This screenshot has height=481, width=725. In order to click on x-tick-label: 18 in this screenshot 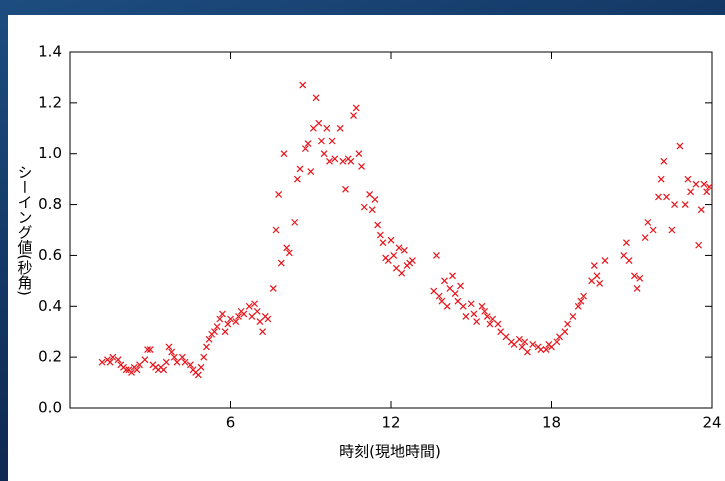, I will do `click(551, 423)`.